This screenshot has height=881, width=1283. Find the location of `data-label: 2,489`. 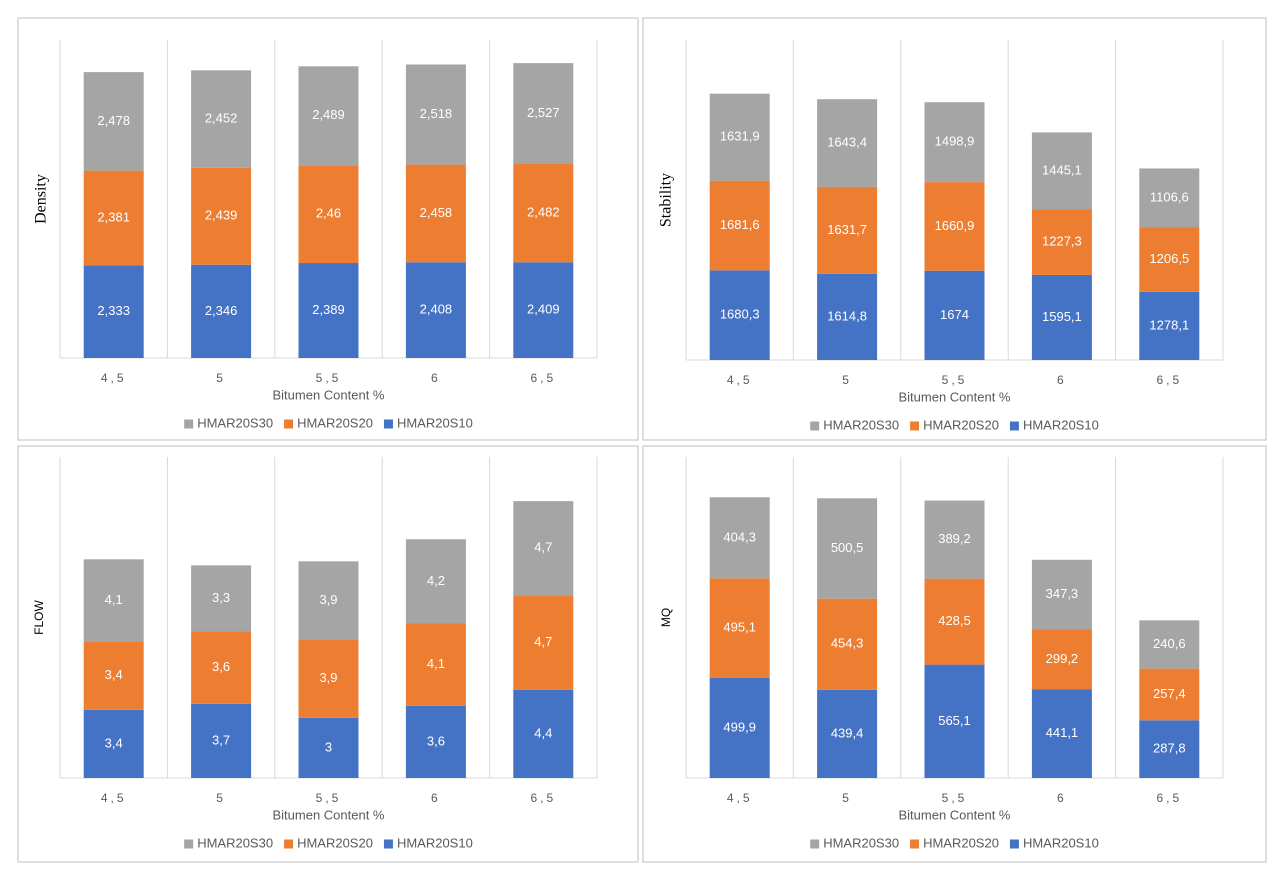

data-label: 2,489 is located at coordinates (328, 114).